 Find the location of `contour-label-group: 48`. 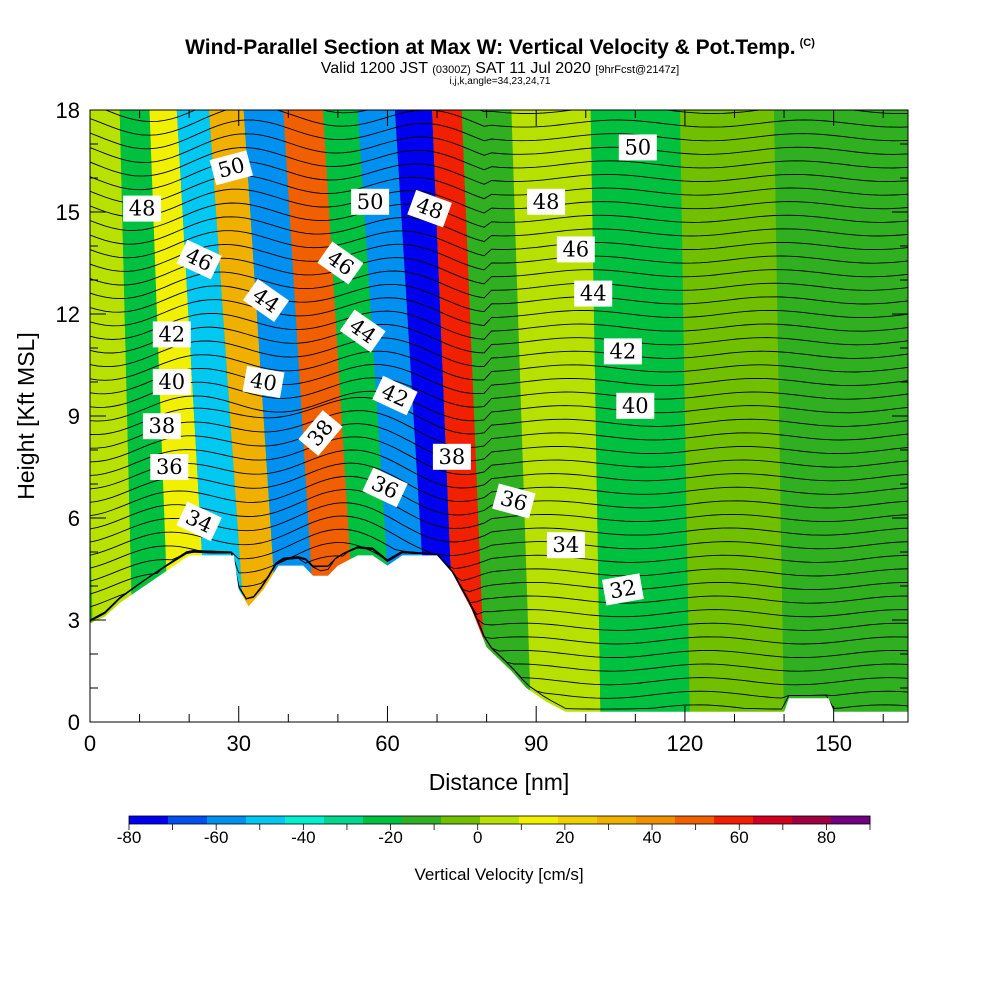

contour-label-group: 48 is located at coordinates (142, 208).